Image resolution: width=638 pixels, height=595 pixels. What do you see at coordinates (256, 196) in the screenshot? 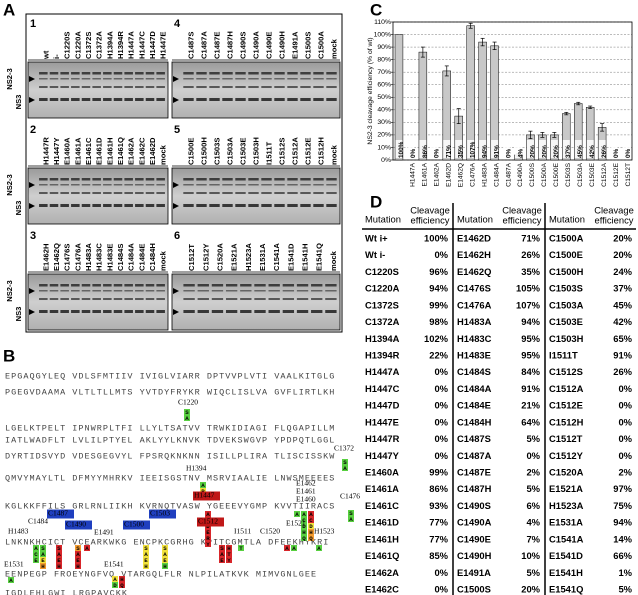
I see `gel-image` at bounding box center [256, 196].